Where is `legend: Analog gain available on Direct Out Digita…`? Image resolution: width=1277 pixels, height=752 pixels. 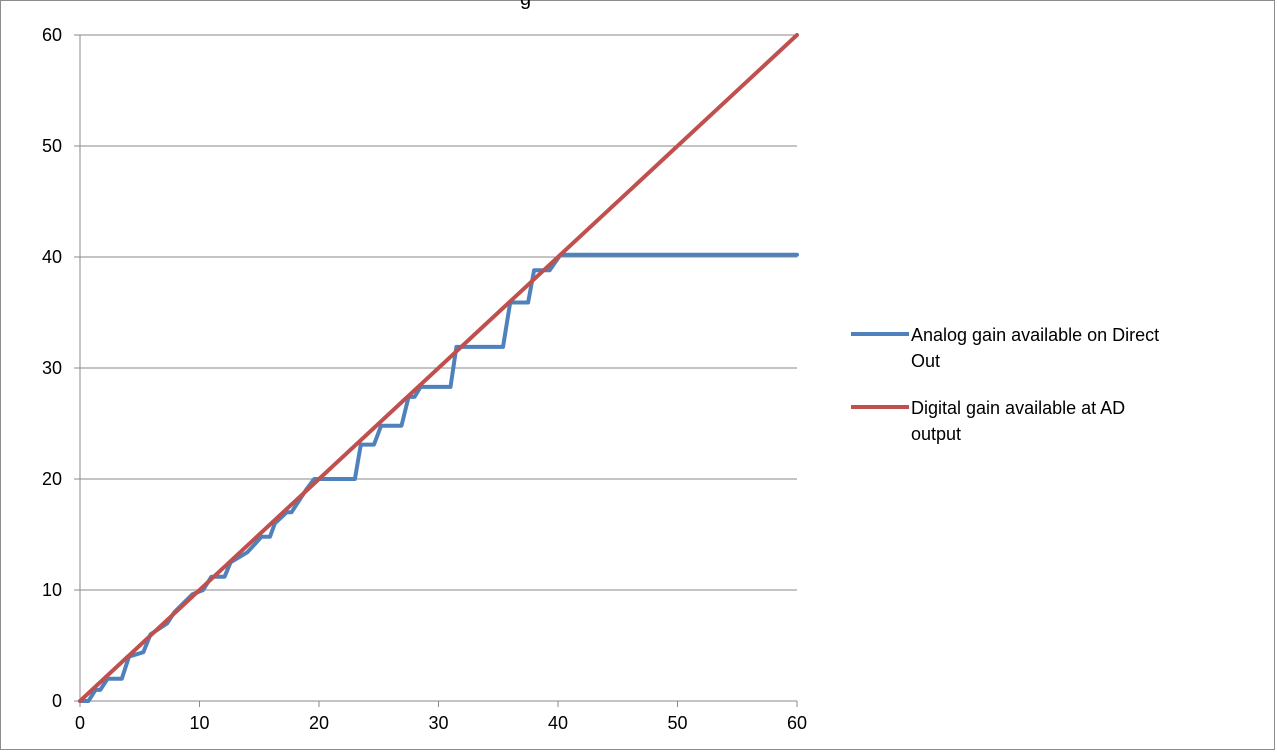 legend: Analog gain available on Direct Out Digita… is located at coordinates (1005, 384).